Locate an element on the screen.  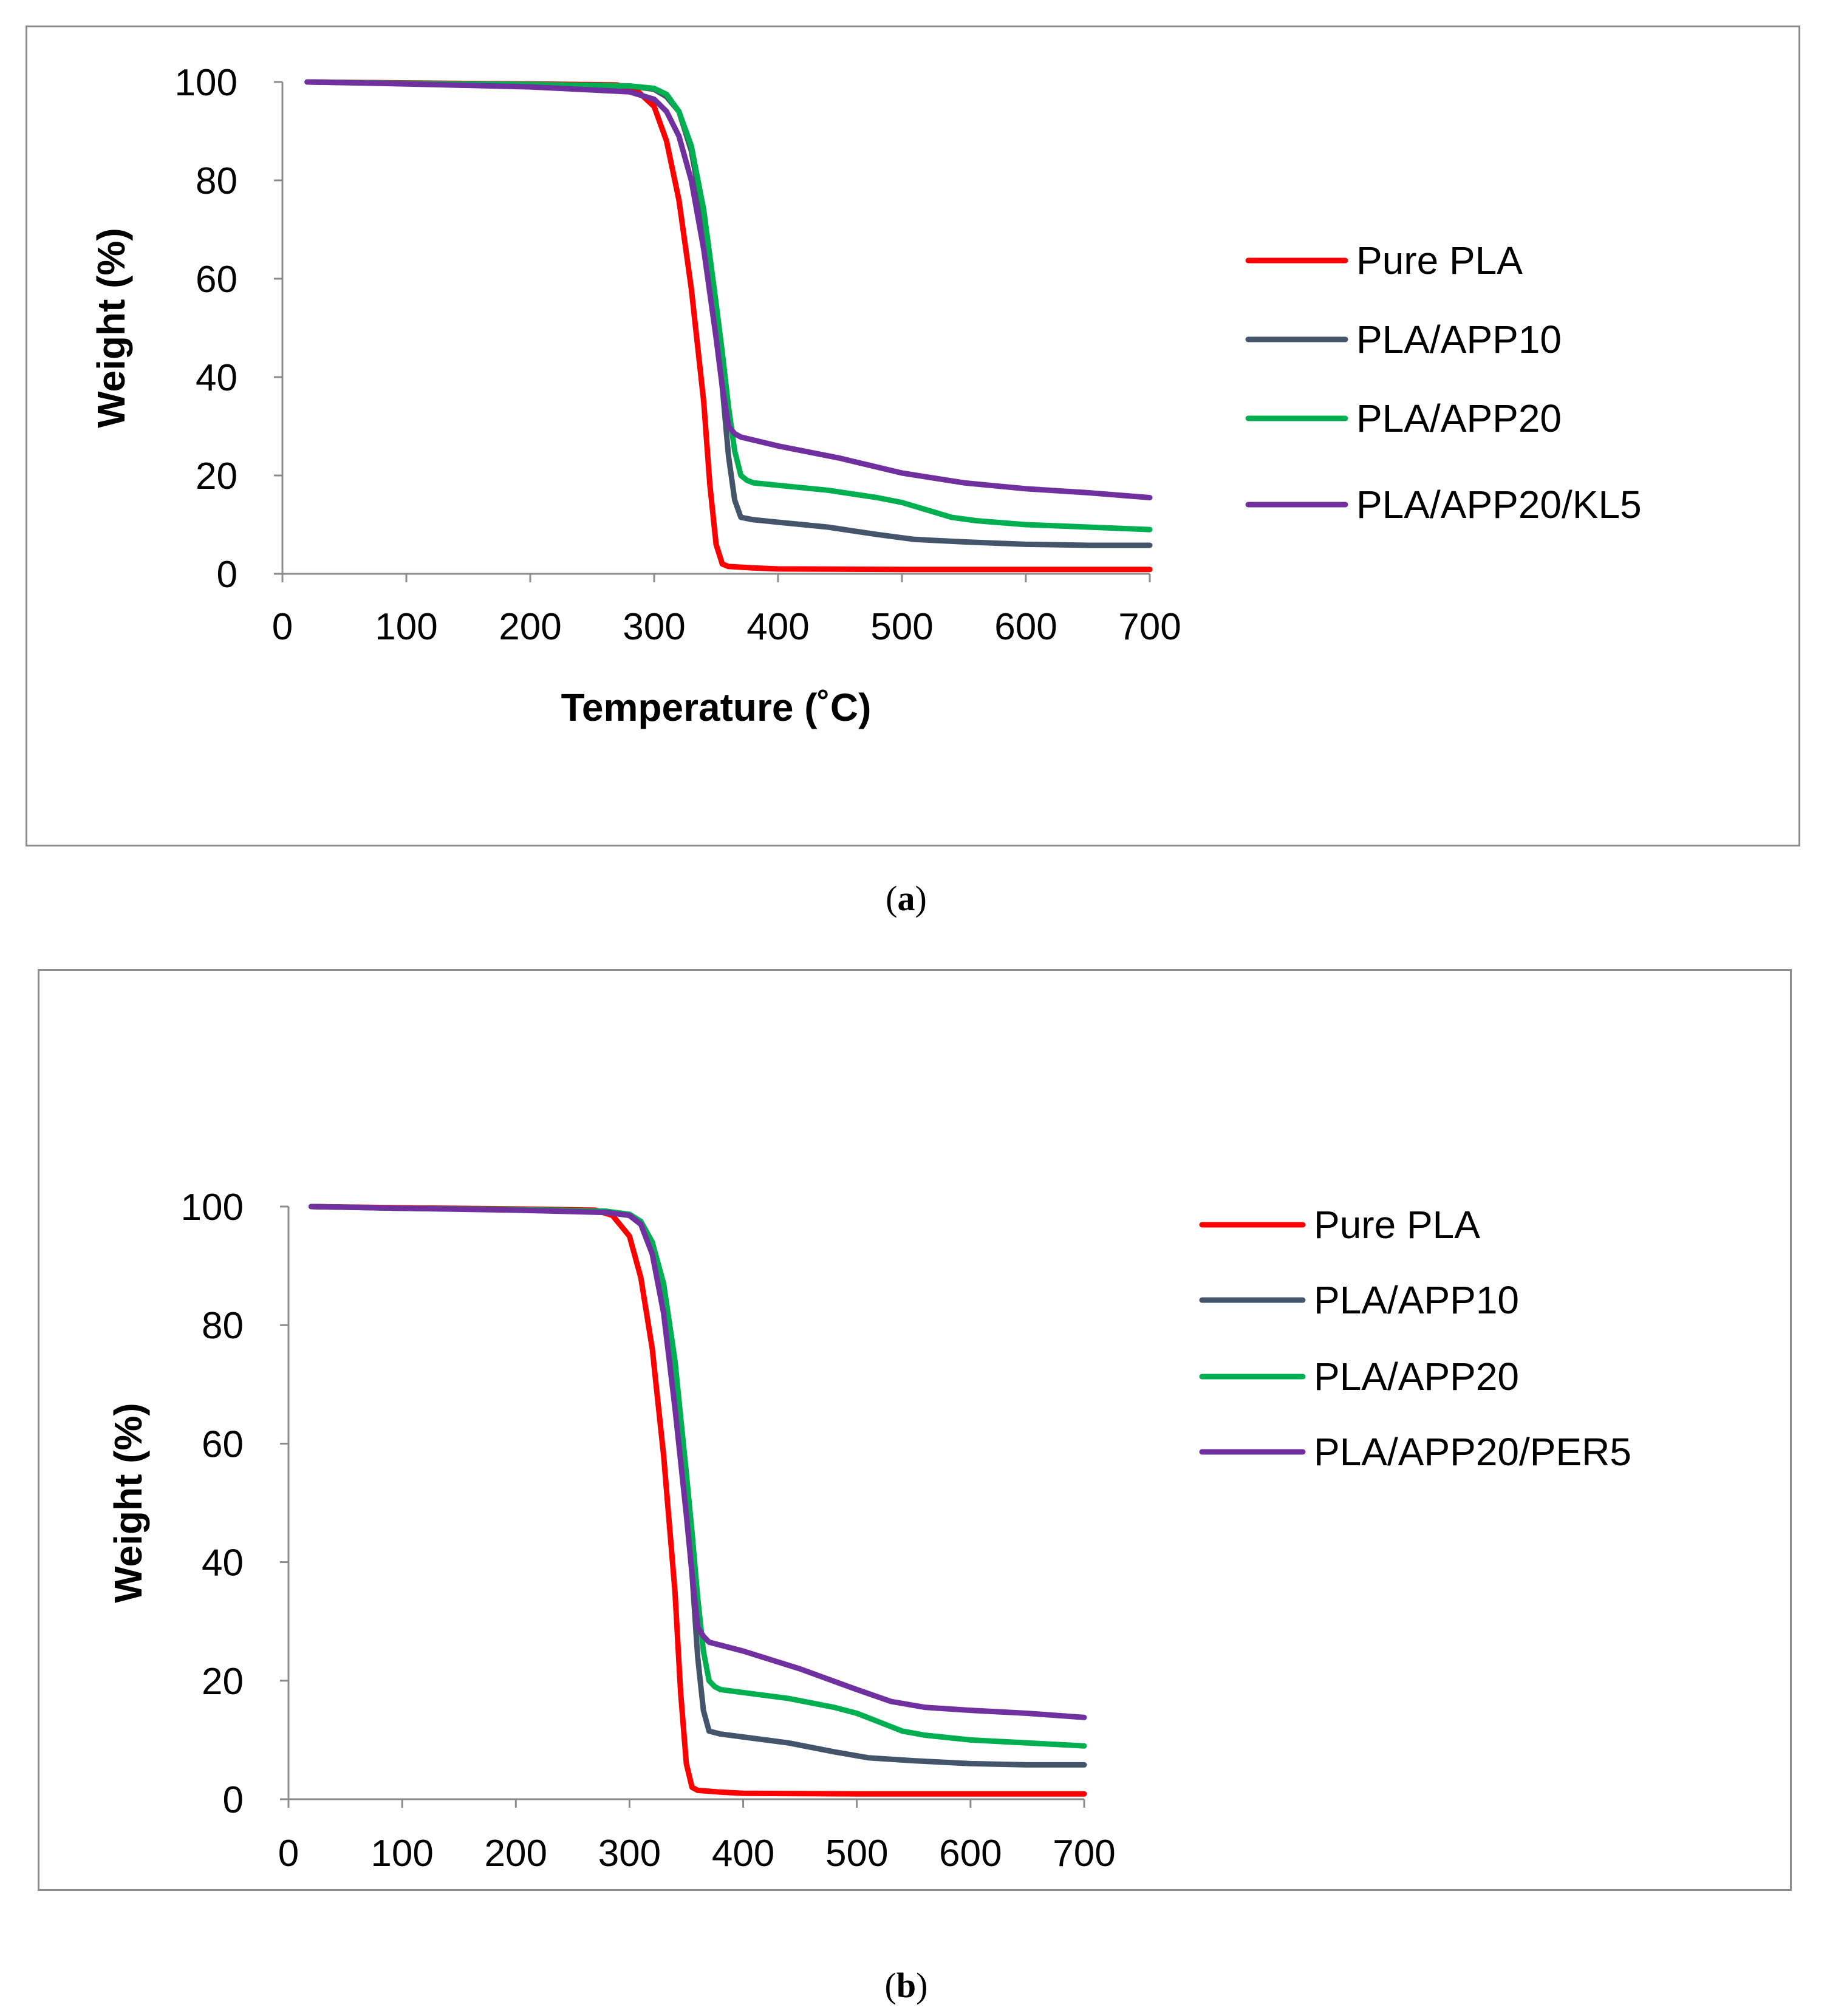
caption-a-close: ) is located at coordinates (921, 898).